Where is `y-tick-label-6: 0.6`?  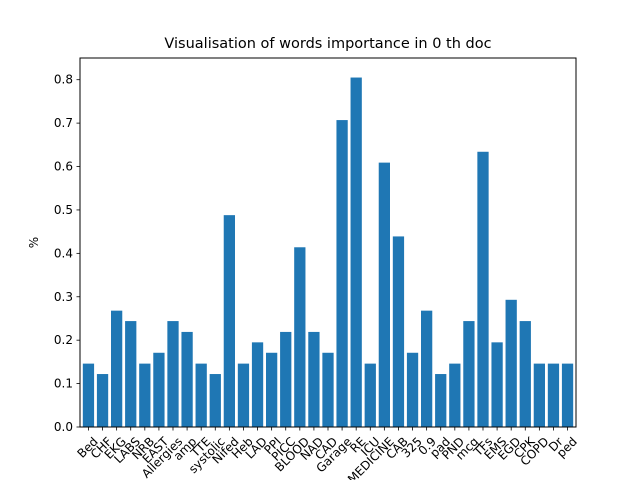
y-tick-label-6: 0.6 is located at coordinates (63, 167).